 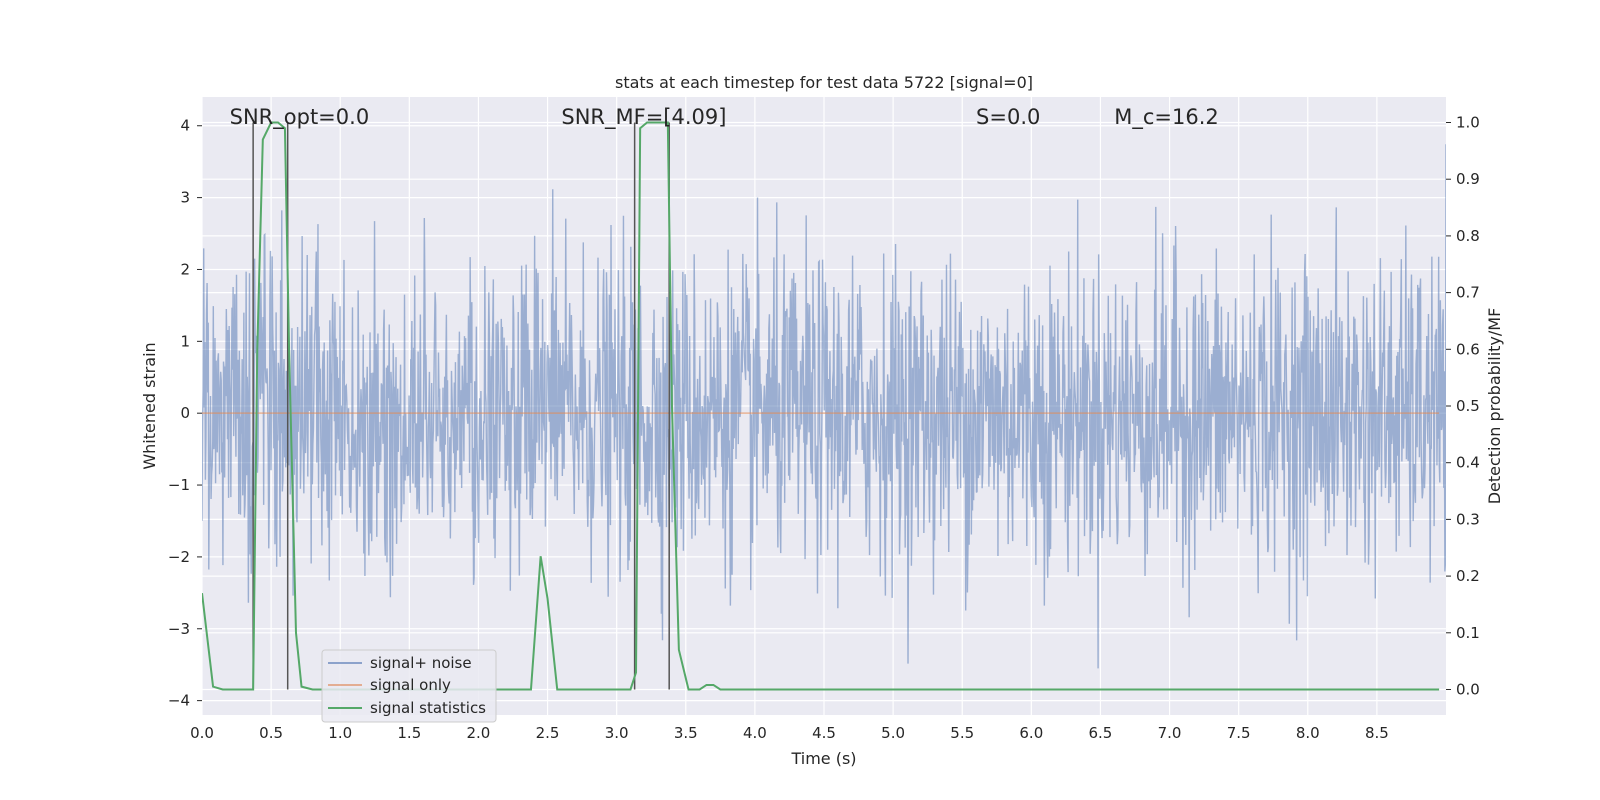 I want to click on y2-tick-label: 0.1, so click(x=1468, y=633).